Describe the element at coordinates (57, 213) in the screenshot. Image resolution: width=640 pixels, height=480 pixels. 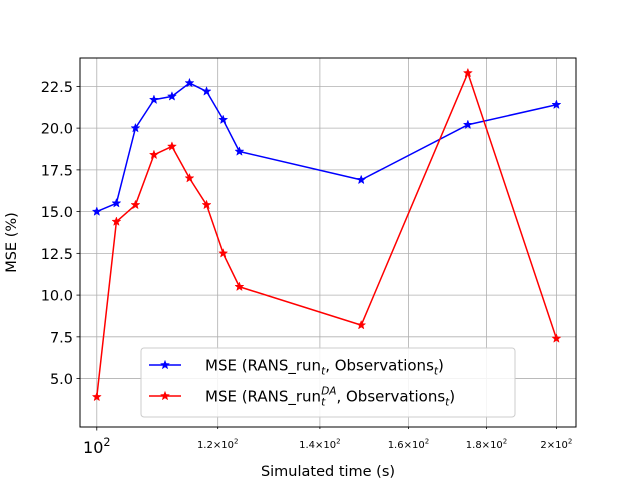
I see `y-tick-label: 15.0` at that location.